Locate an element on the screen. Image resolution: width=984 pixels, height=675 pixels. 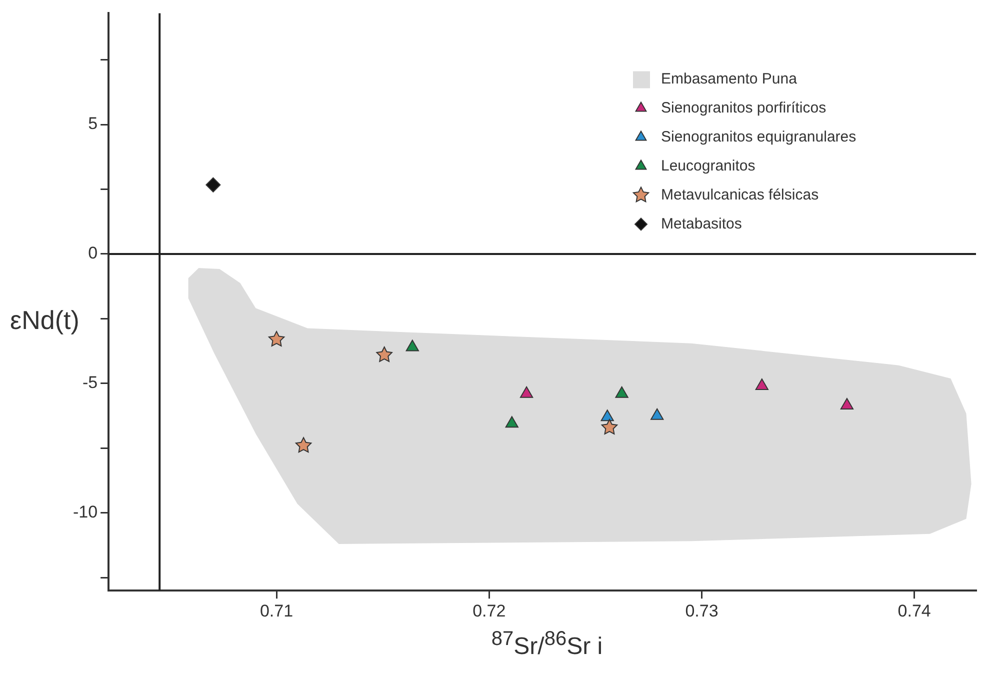
y-tick-label: 5 is located at coordinates (93, 124).